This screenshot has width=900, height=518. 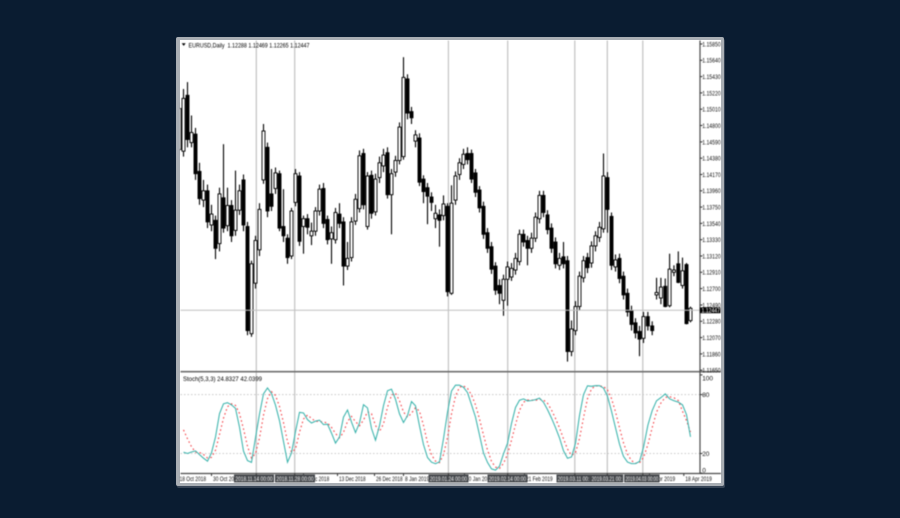 I want to click on svg-text: 1.12070, so click(x=711, y=338).